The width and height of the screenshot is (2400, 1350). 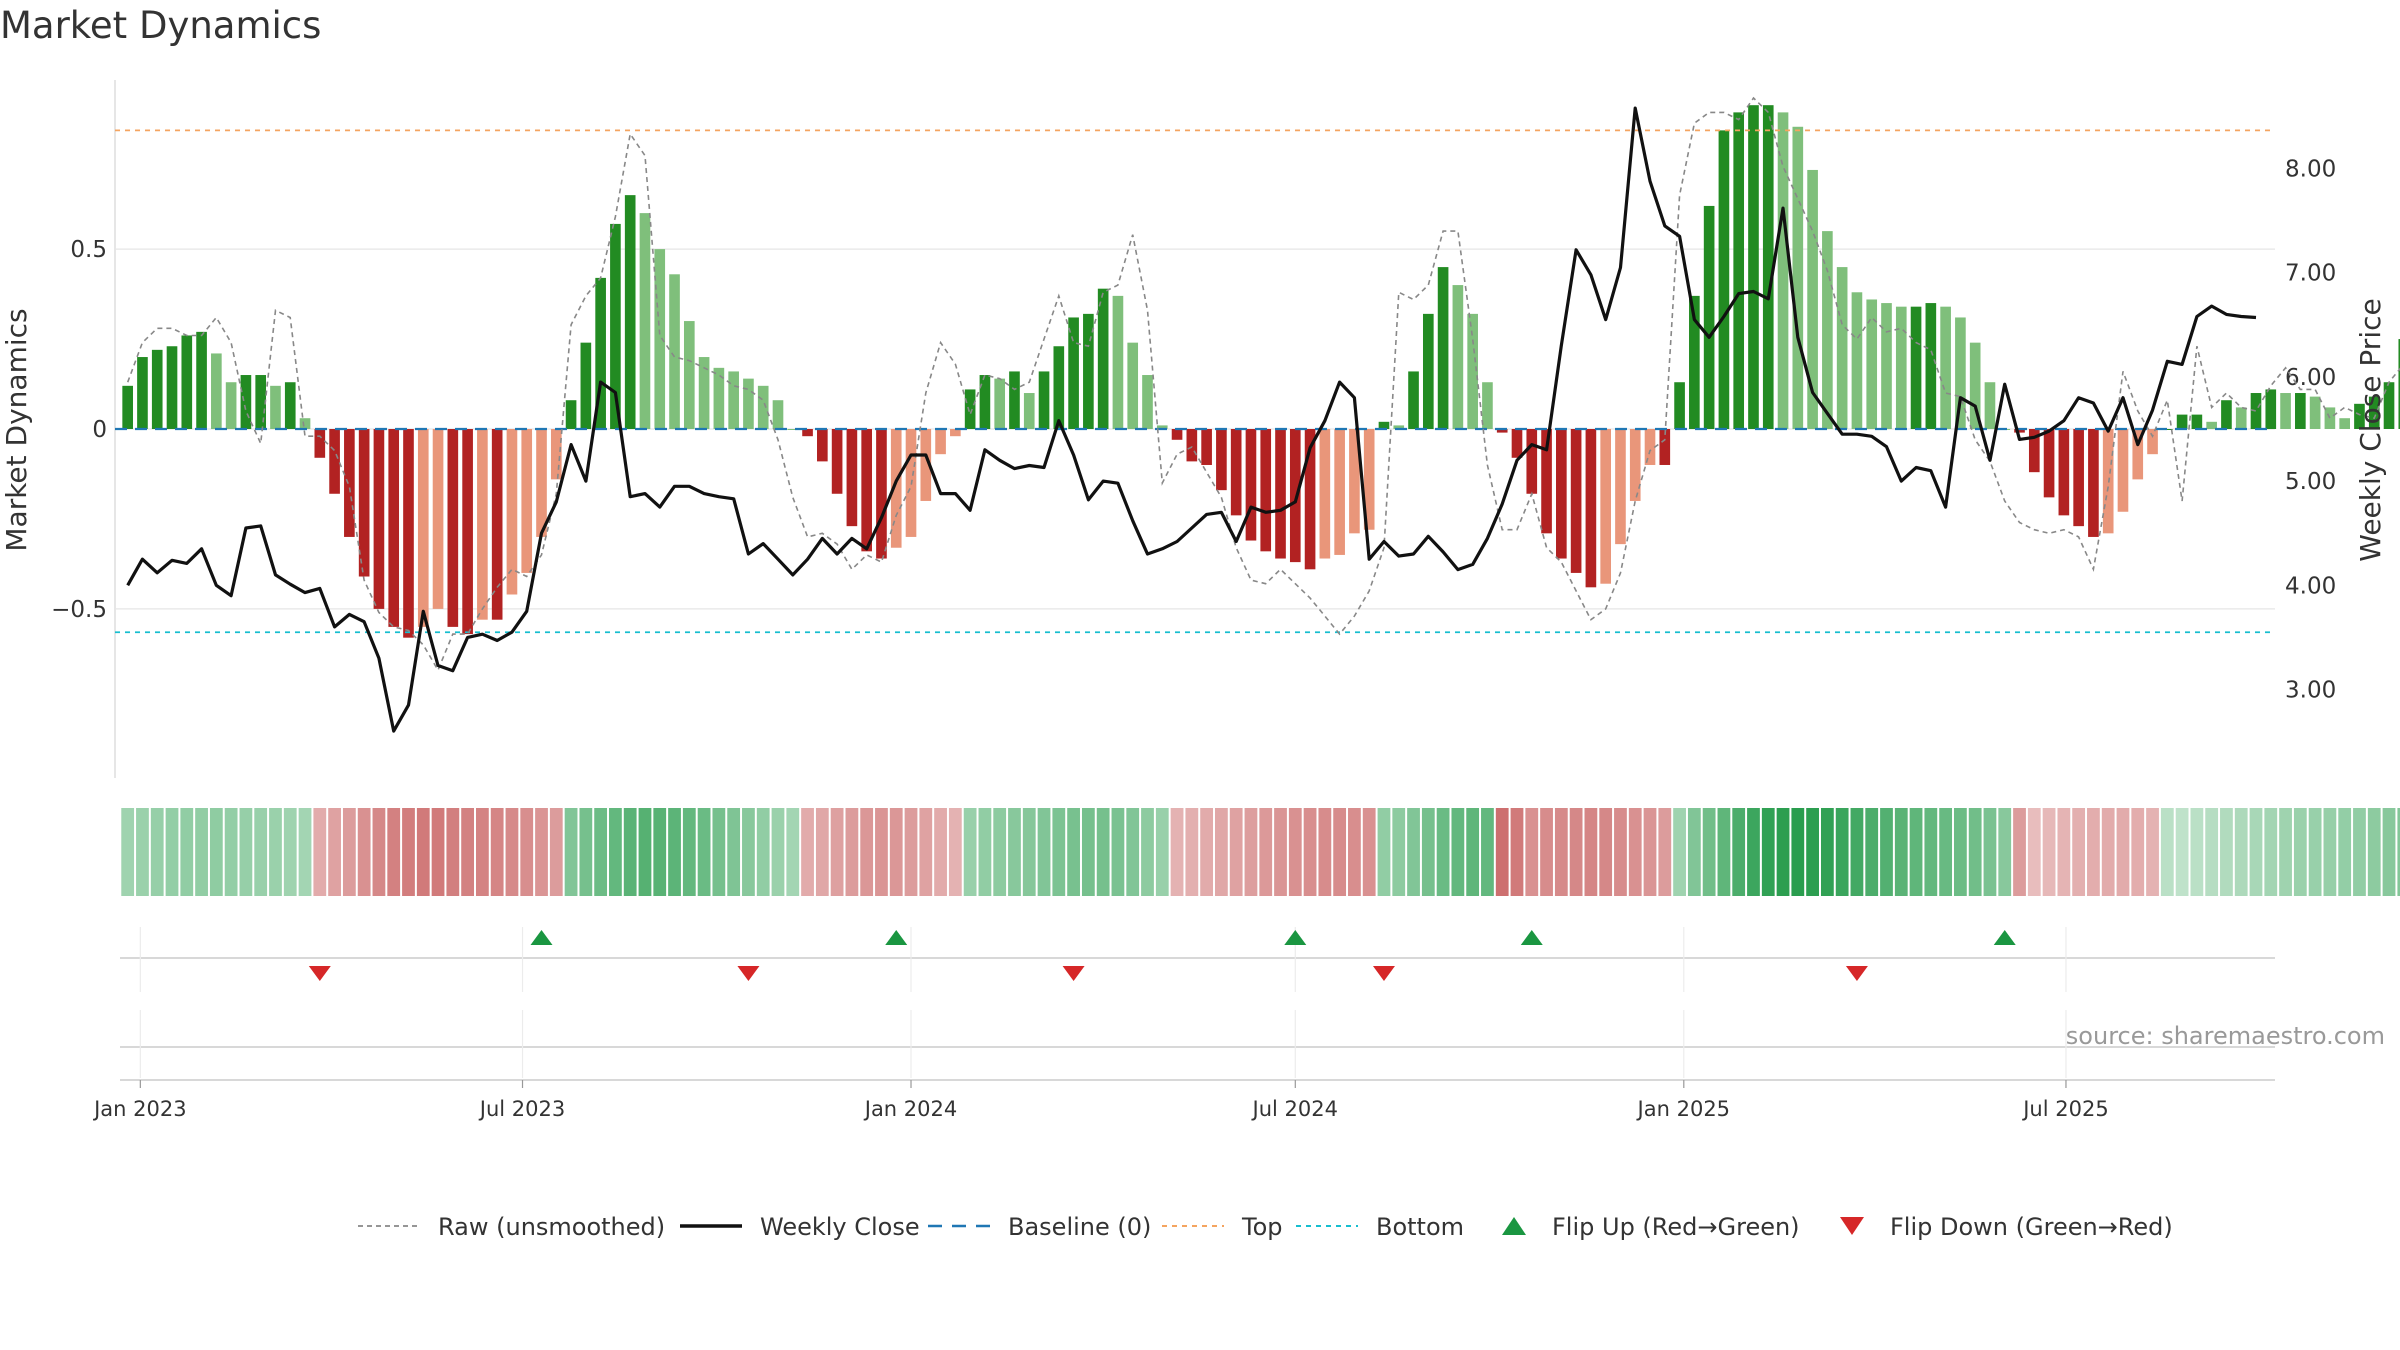 I want to click on y-tick-label-left: 0, so click(x=99, y=430).